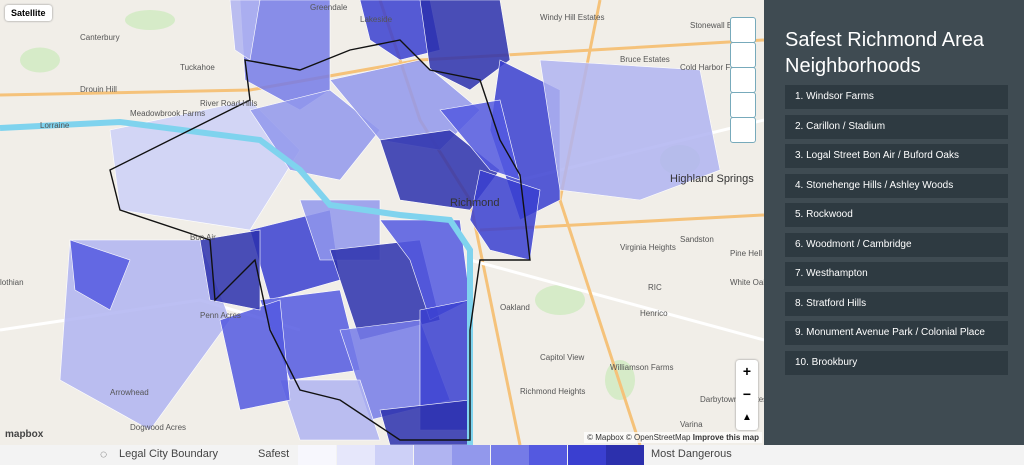  Describe the element at coordinates (228, 103) in the screenshot. I see `place-label: River Road Hills` at that location.